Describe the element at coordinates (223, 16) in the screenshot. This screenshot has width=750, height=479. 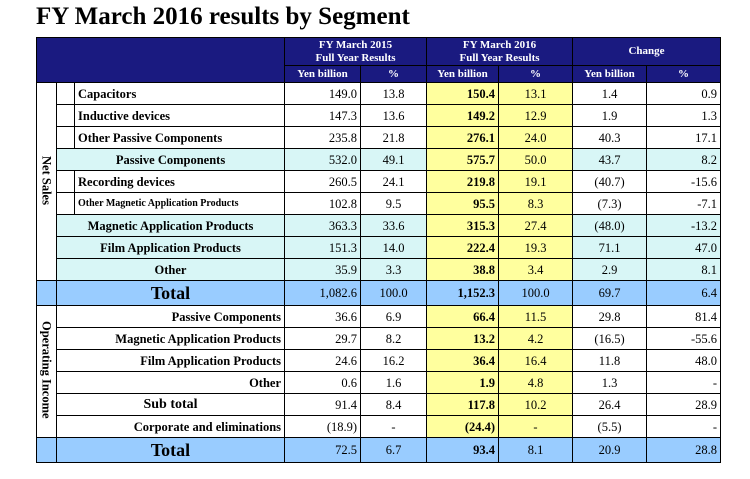
I see `page-title: FY March 2016 results by Segment` at that location.